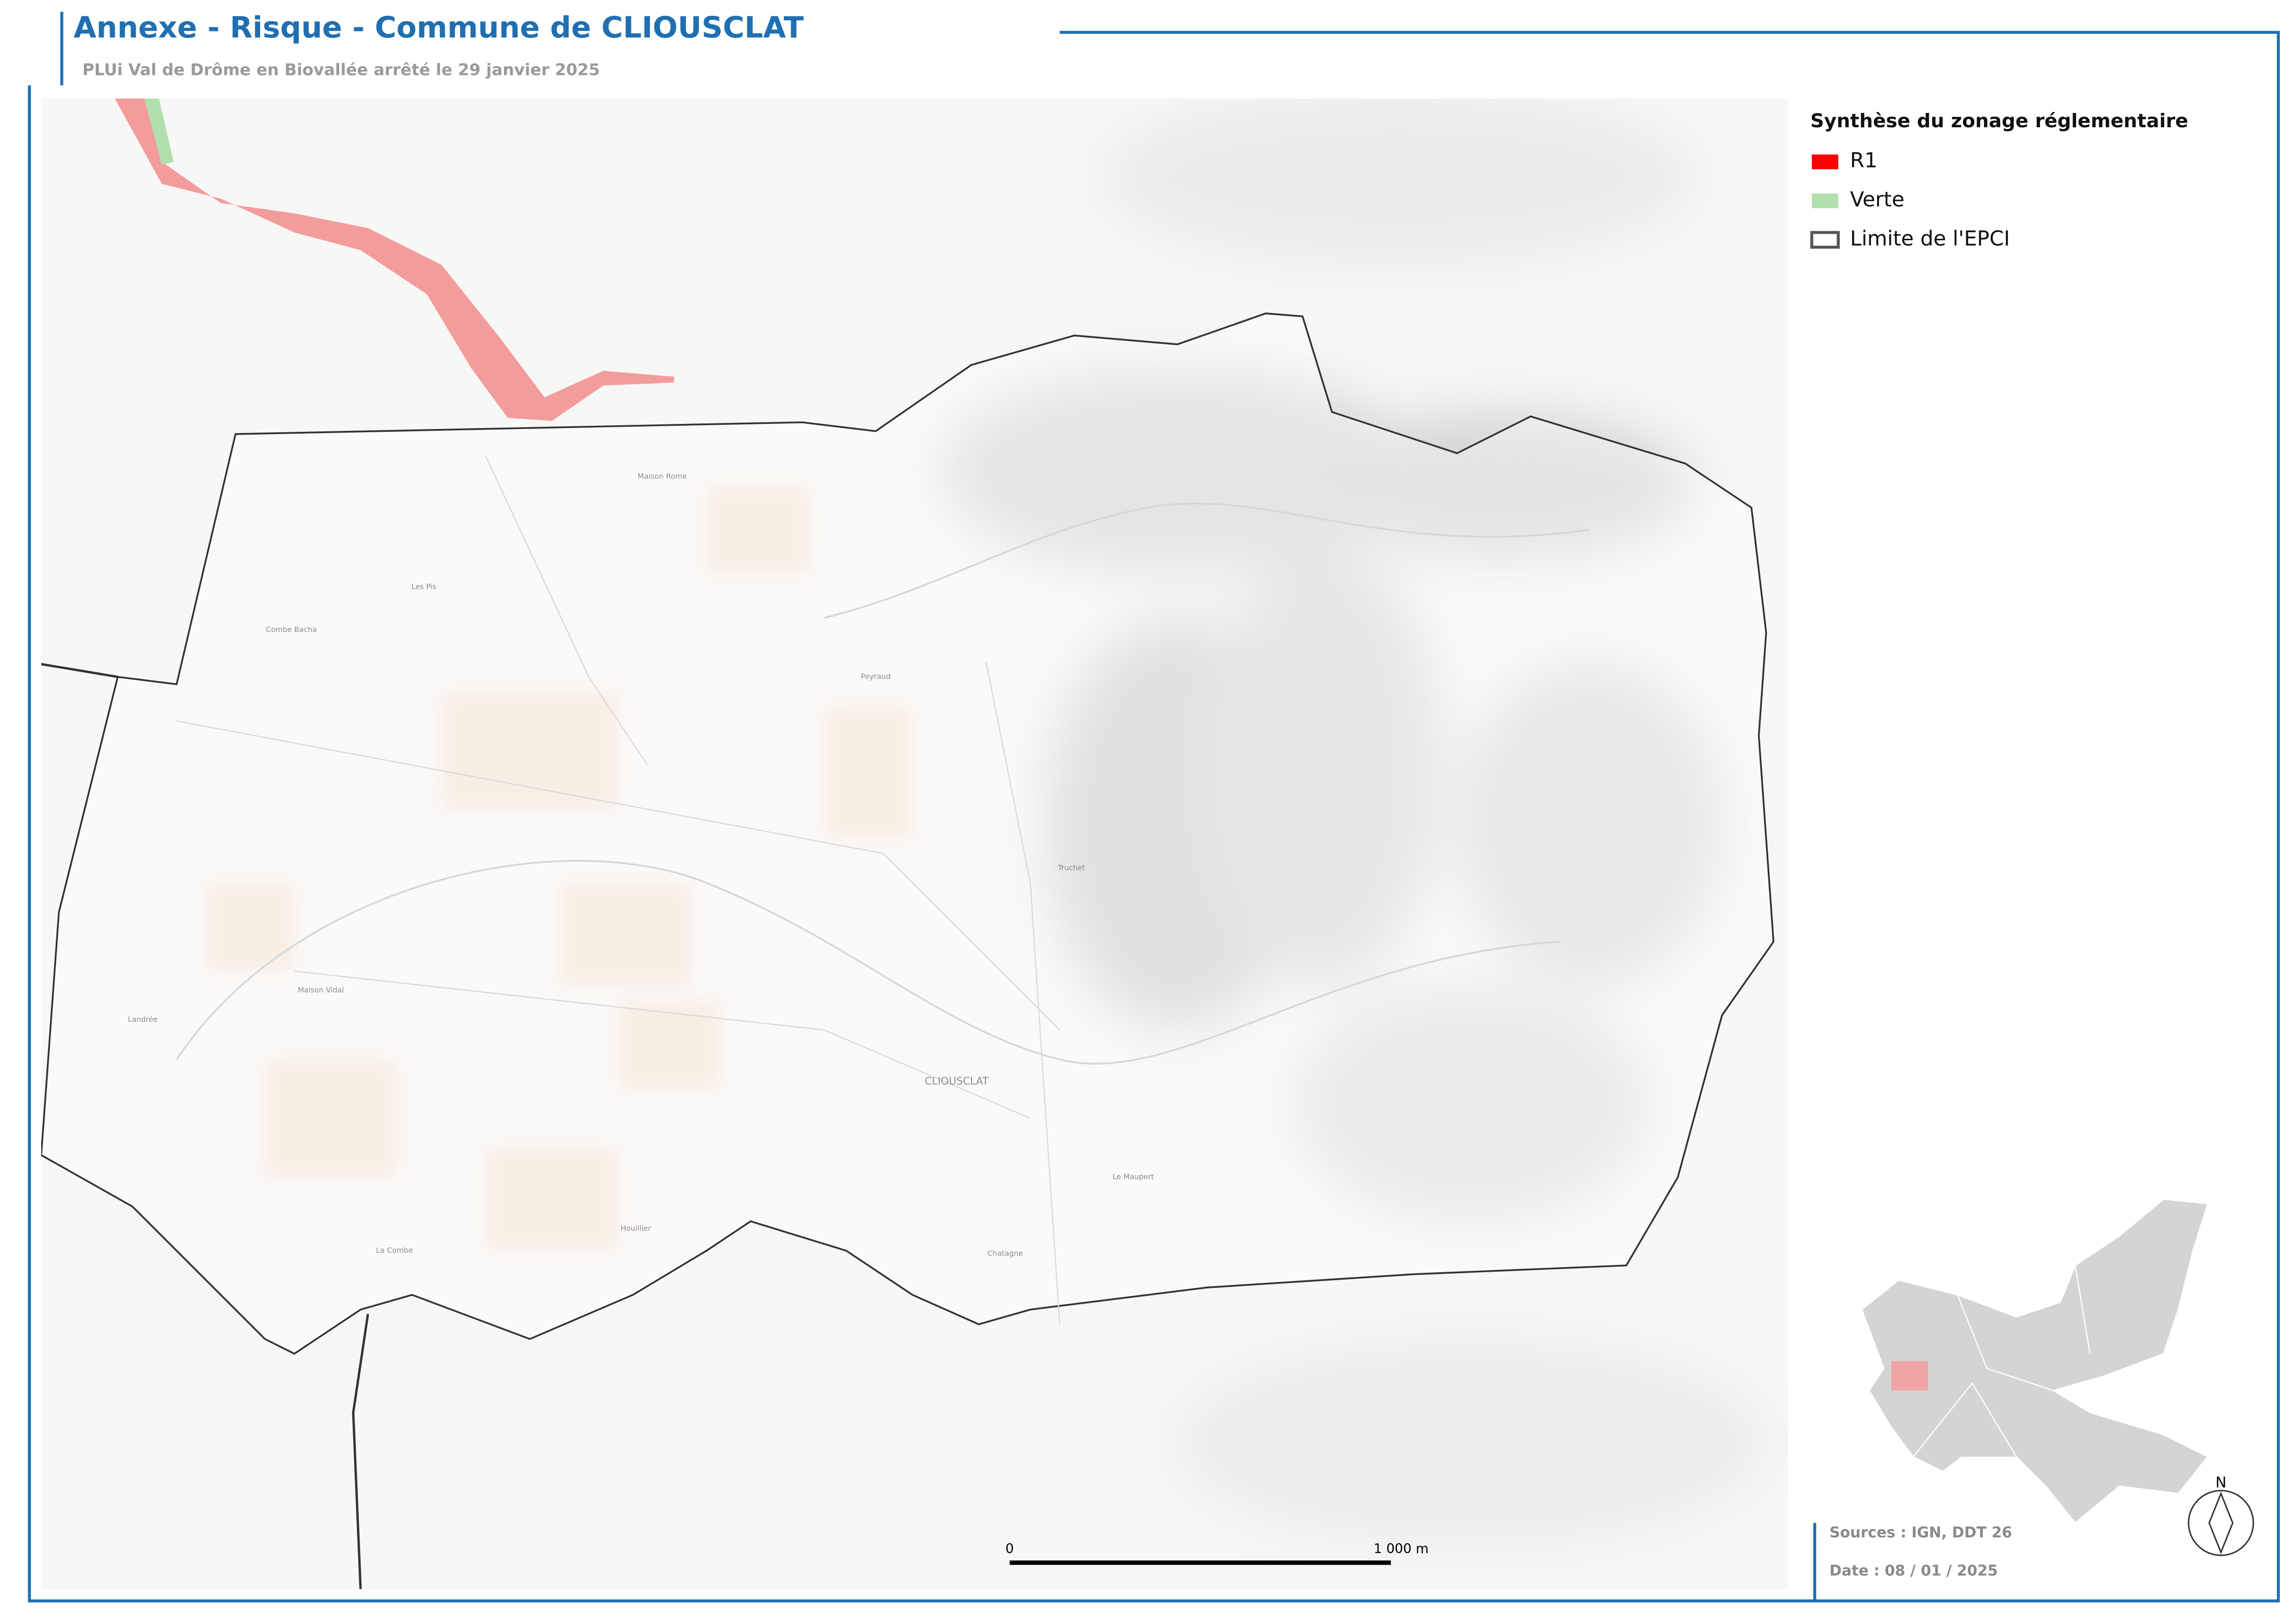 The width and height of the screenshot is (2296, 1623). I want to click on scale-start: 0, so click(1009, 1548).